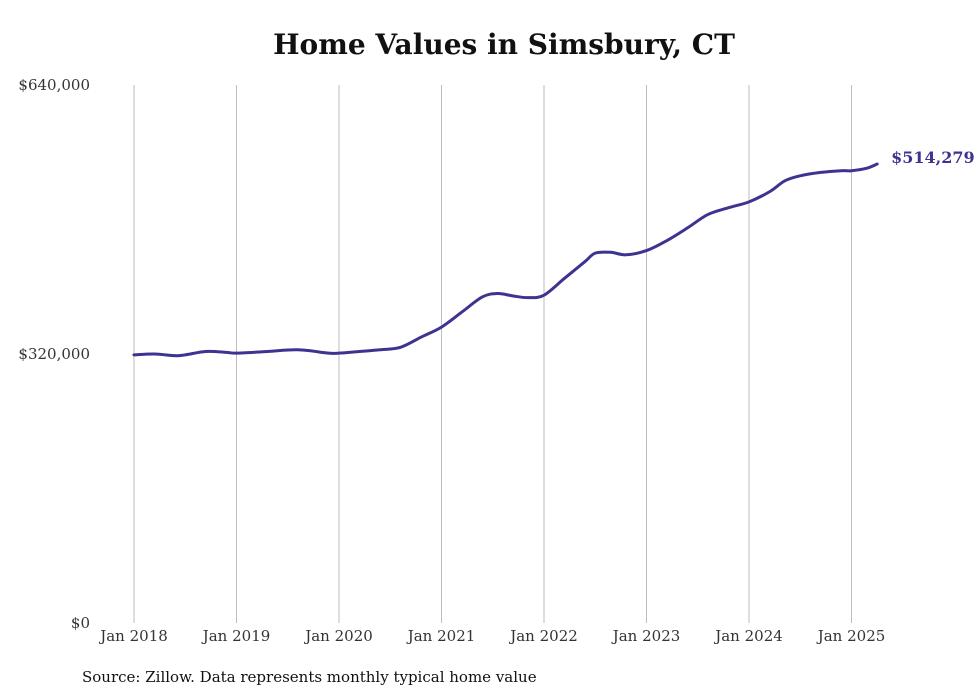 The image size is (980, 699). Describe the element at coordinates (54, 85) in the screenshot. I see `y-tick-label: $640,000` at that location.